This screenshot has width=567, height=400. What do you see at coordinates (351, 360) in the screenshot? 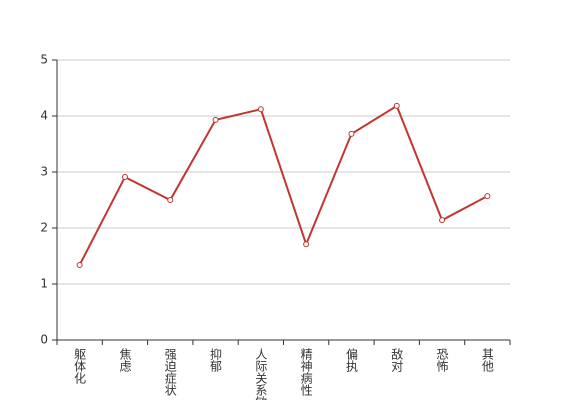
I see `x-tick-label: 偏执` at bounding box center [351, 360].